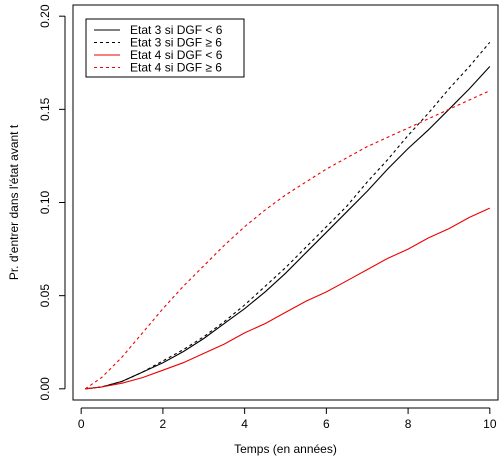 This screenshot has width=502, height=459. What do you see at coordinates (285, 449) in the screenshot?
I see `x-axis-title: Temps (en années)` at bounding box center [285, 449].